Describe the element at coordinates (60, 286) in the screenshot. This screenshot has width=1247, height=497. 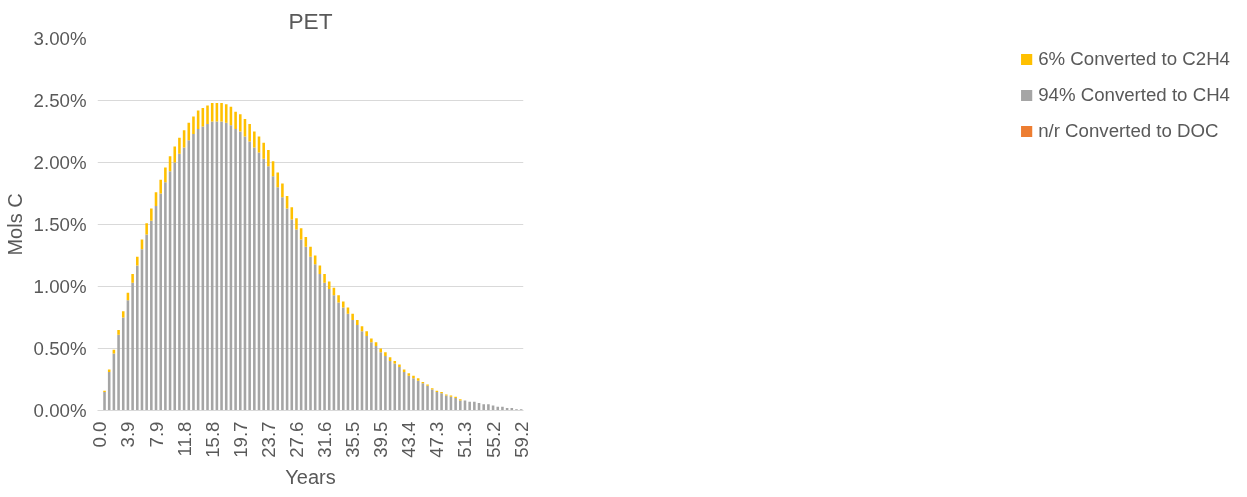
I see `y-tick-label: 1.00%` at that location.